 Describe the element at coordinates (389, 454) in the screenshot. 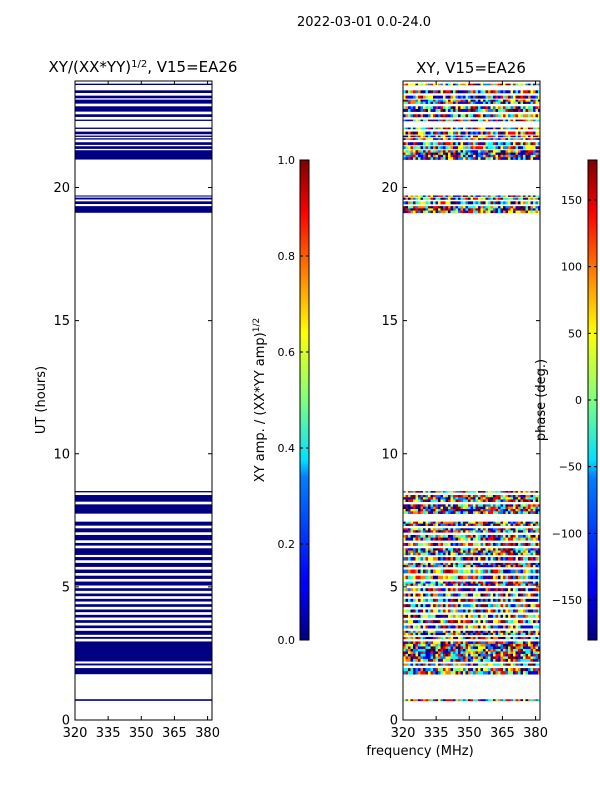

I see `y-tick-label-10: 10` at that location.